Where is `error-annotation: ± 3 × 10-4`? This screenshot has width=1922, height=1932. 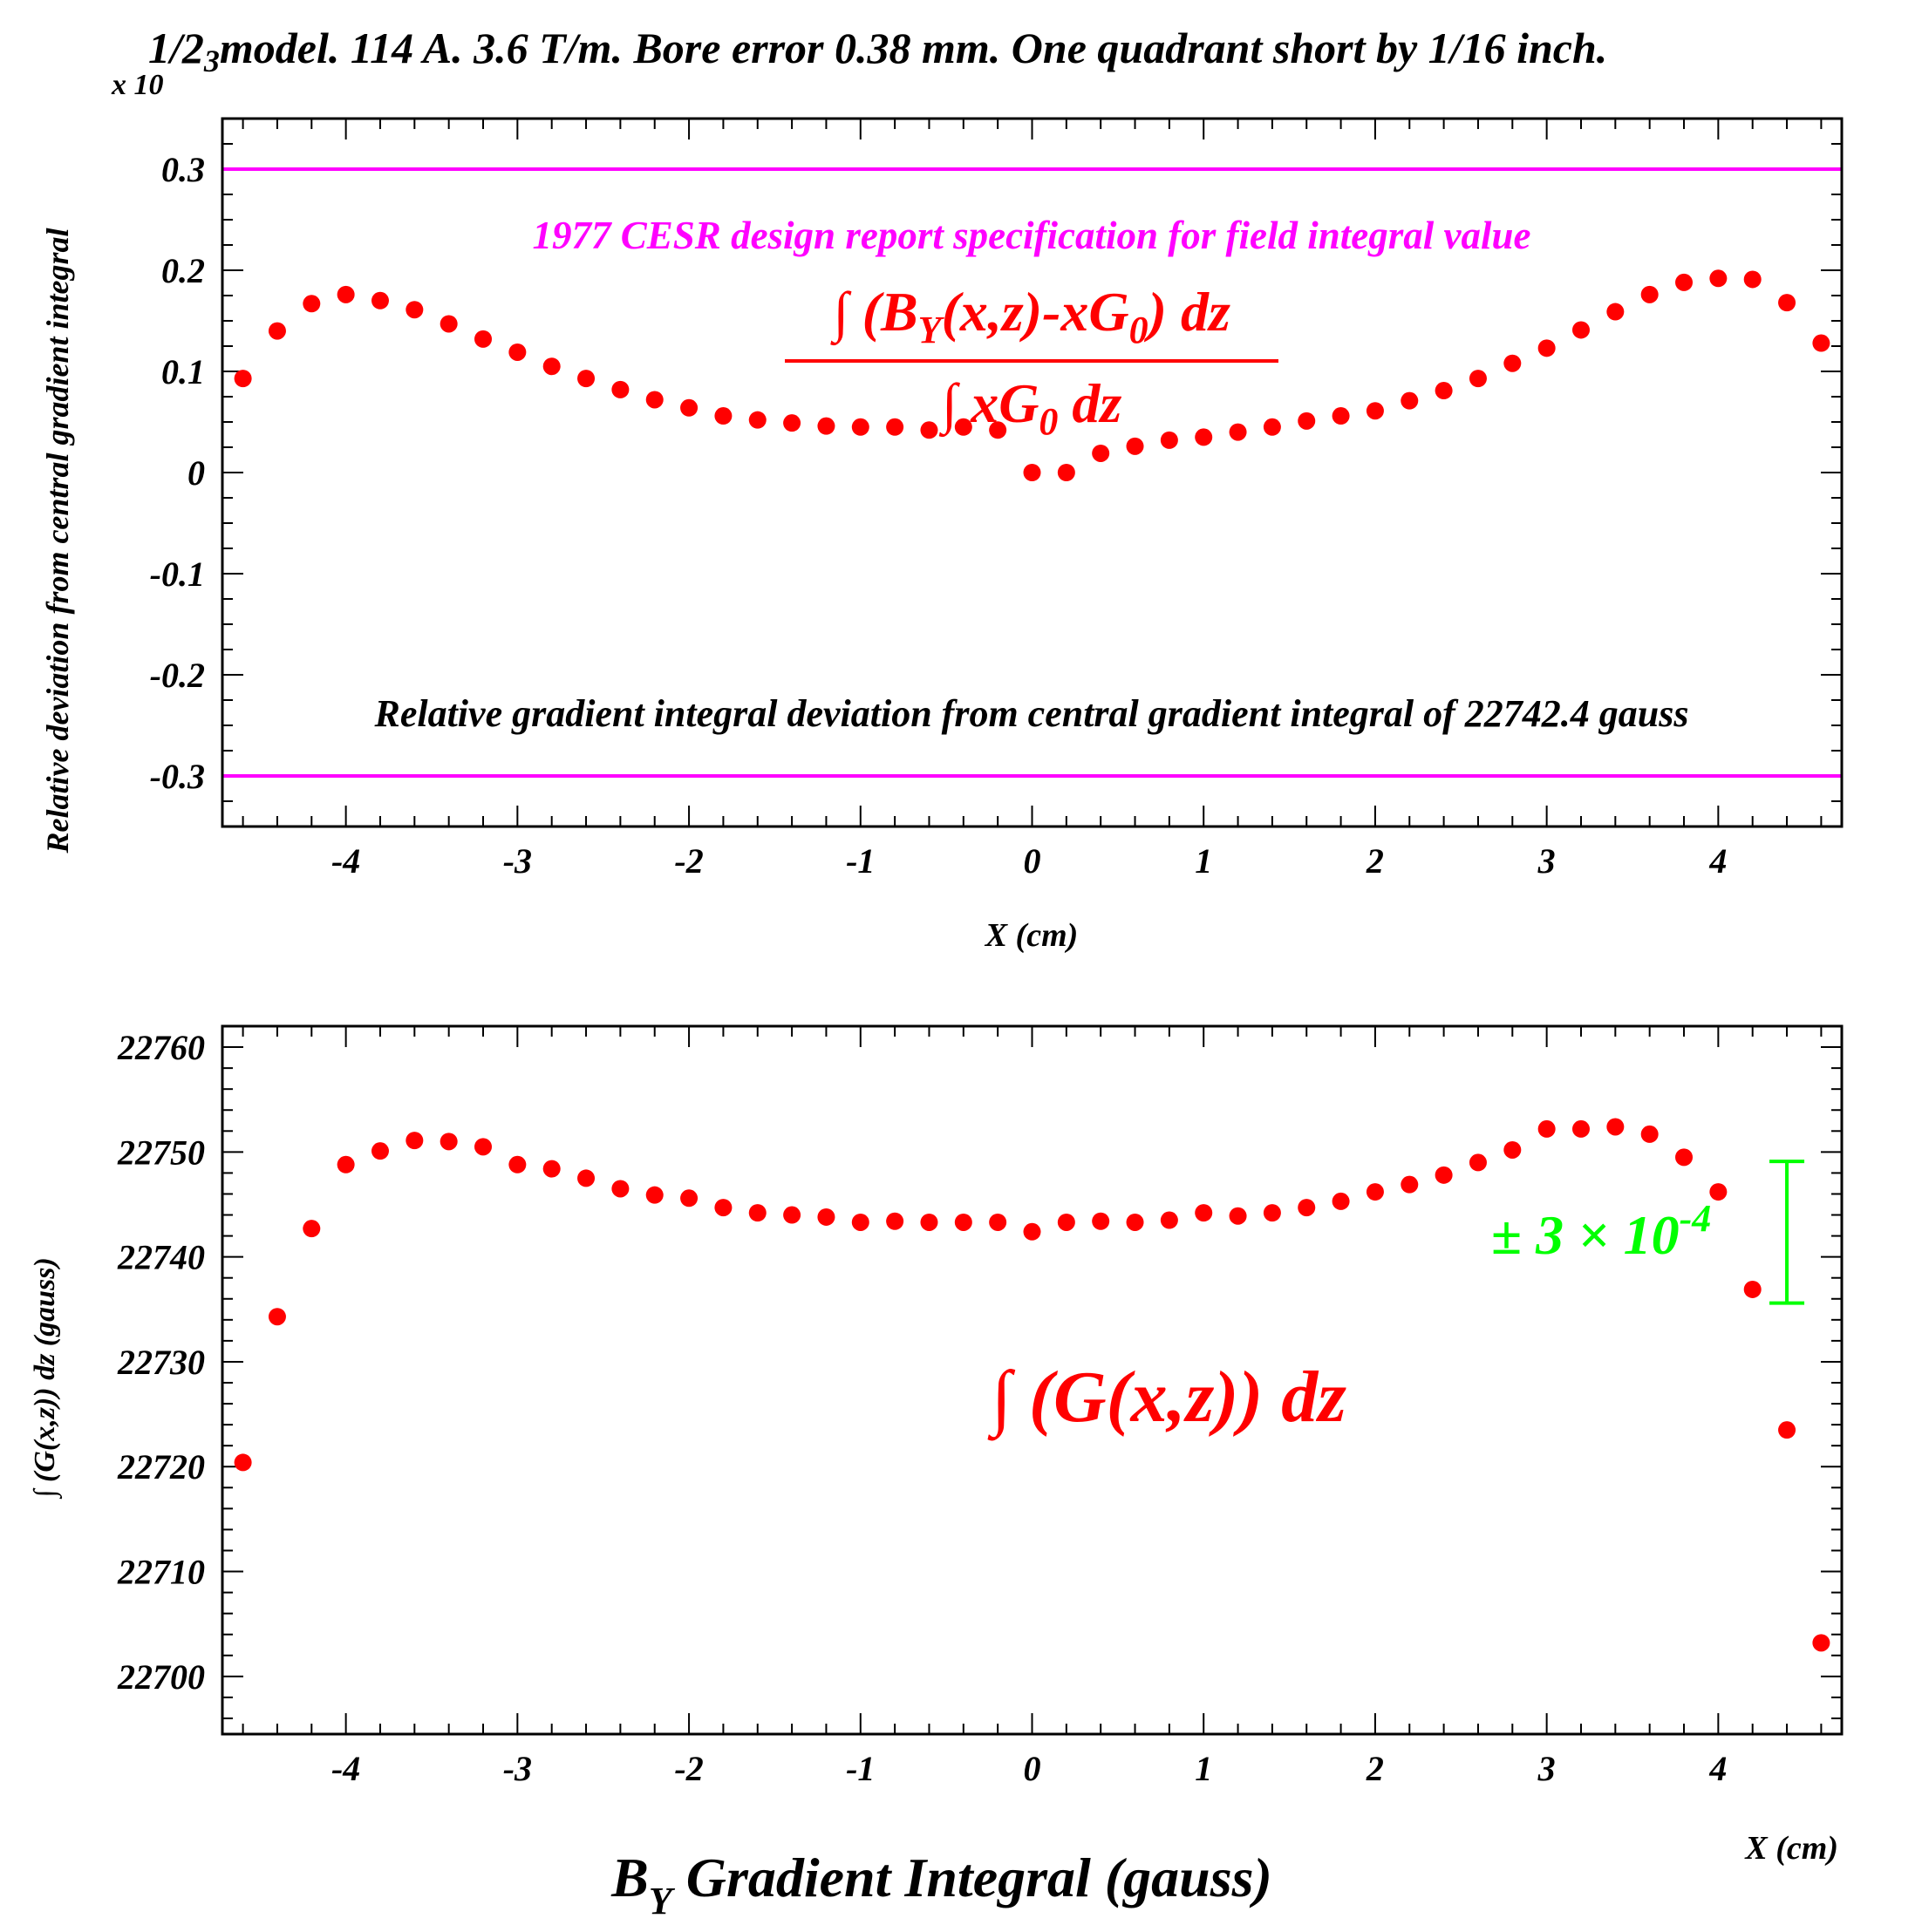 error-annotation: ± 3 × 10-4 is located at coordinates (1601, 1231).